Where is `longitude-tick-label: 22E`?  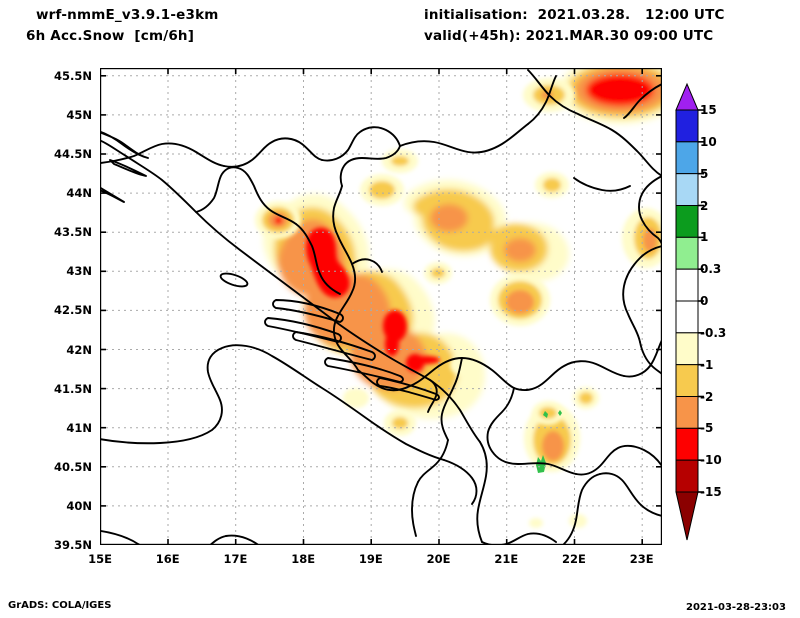 longitude-tick-label: 22E is located at coordinates (574, 559).